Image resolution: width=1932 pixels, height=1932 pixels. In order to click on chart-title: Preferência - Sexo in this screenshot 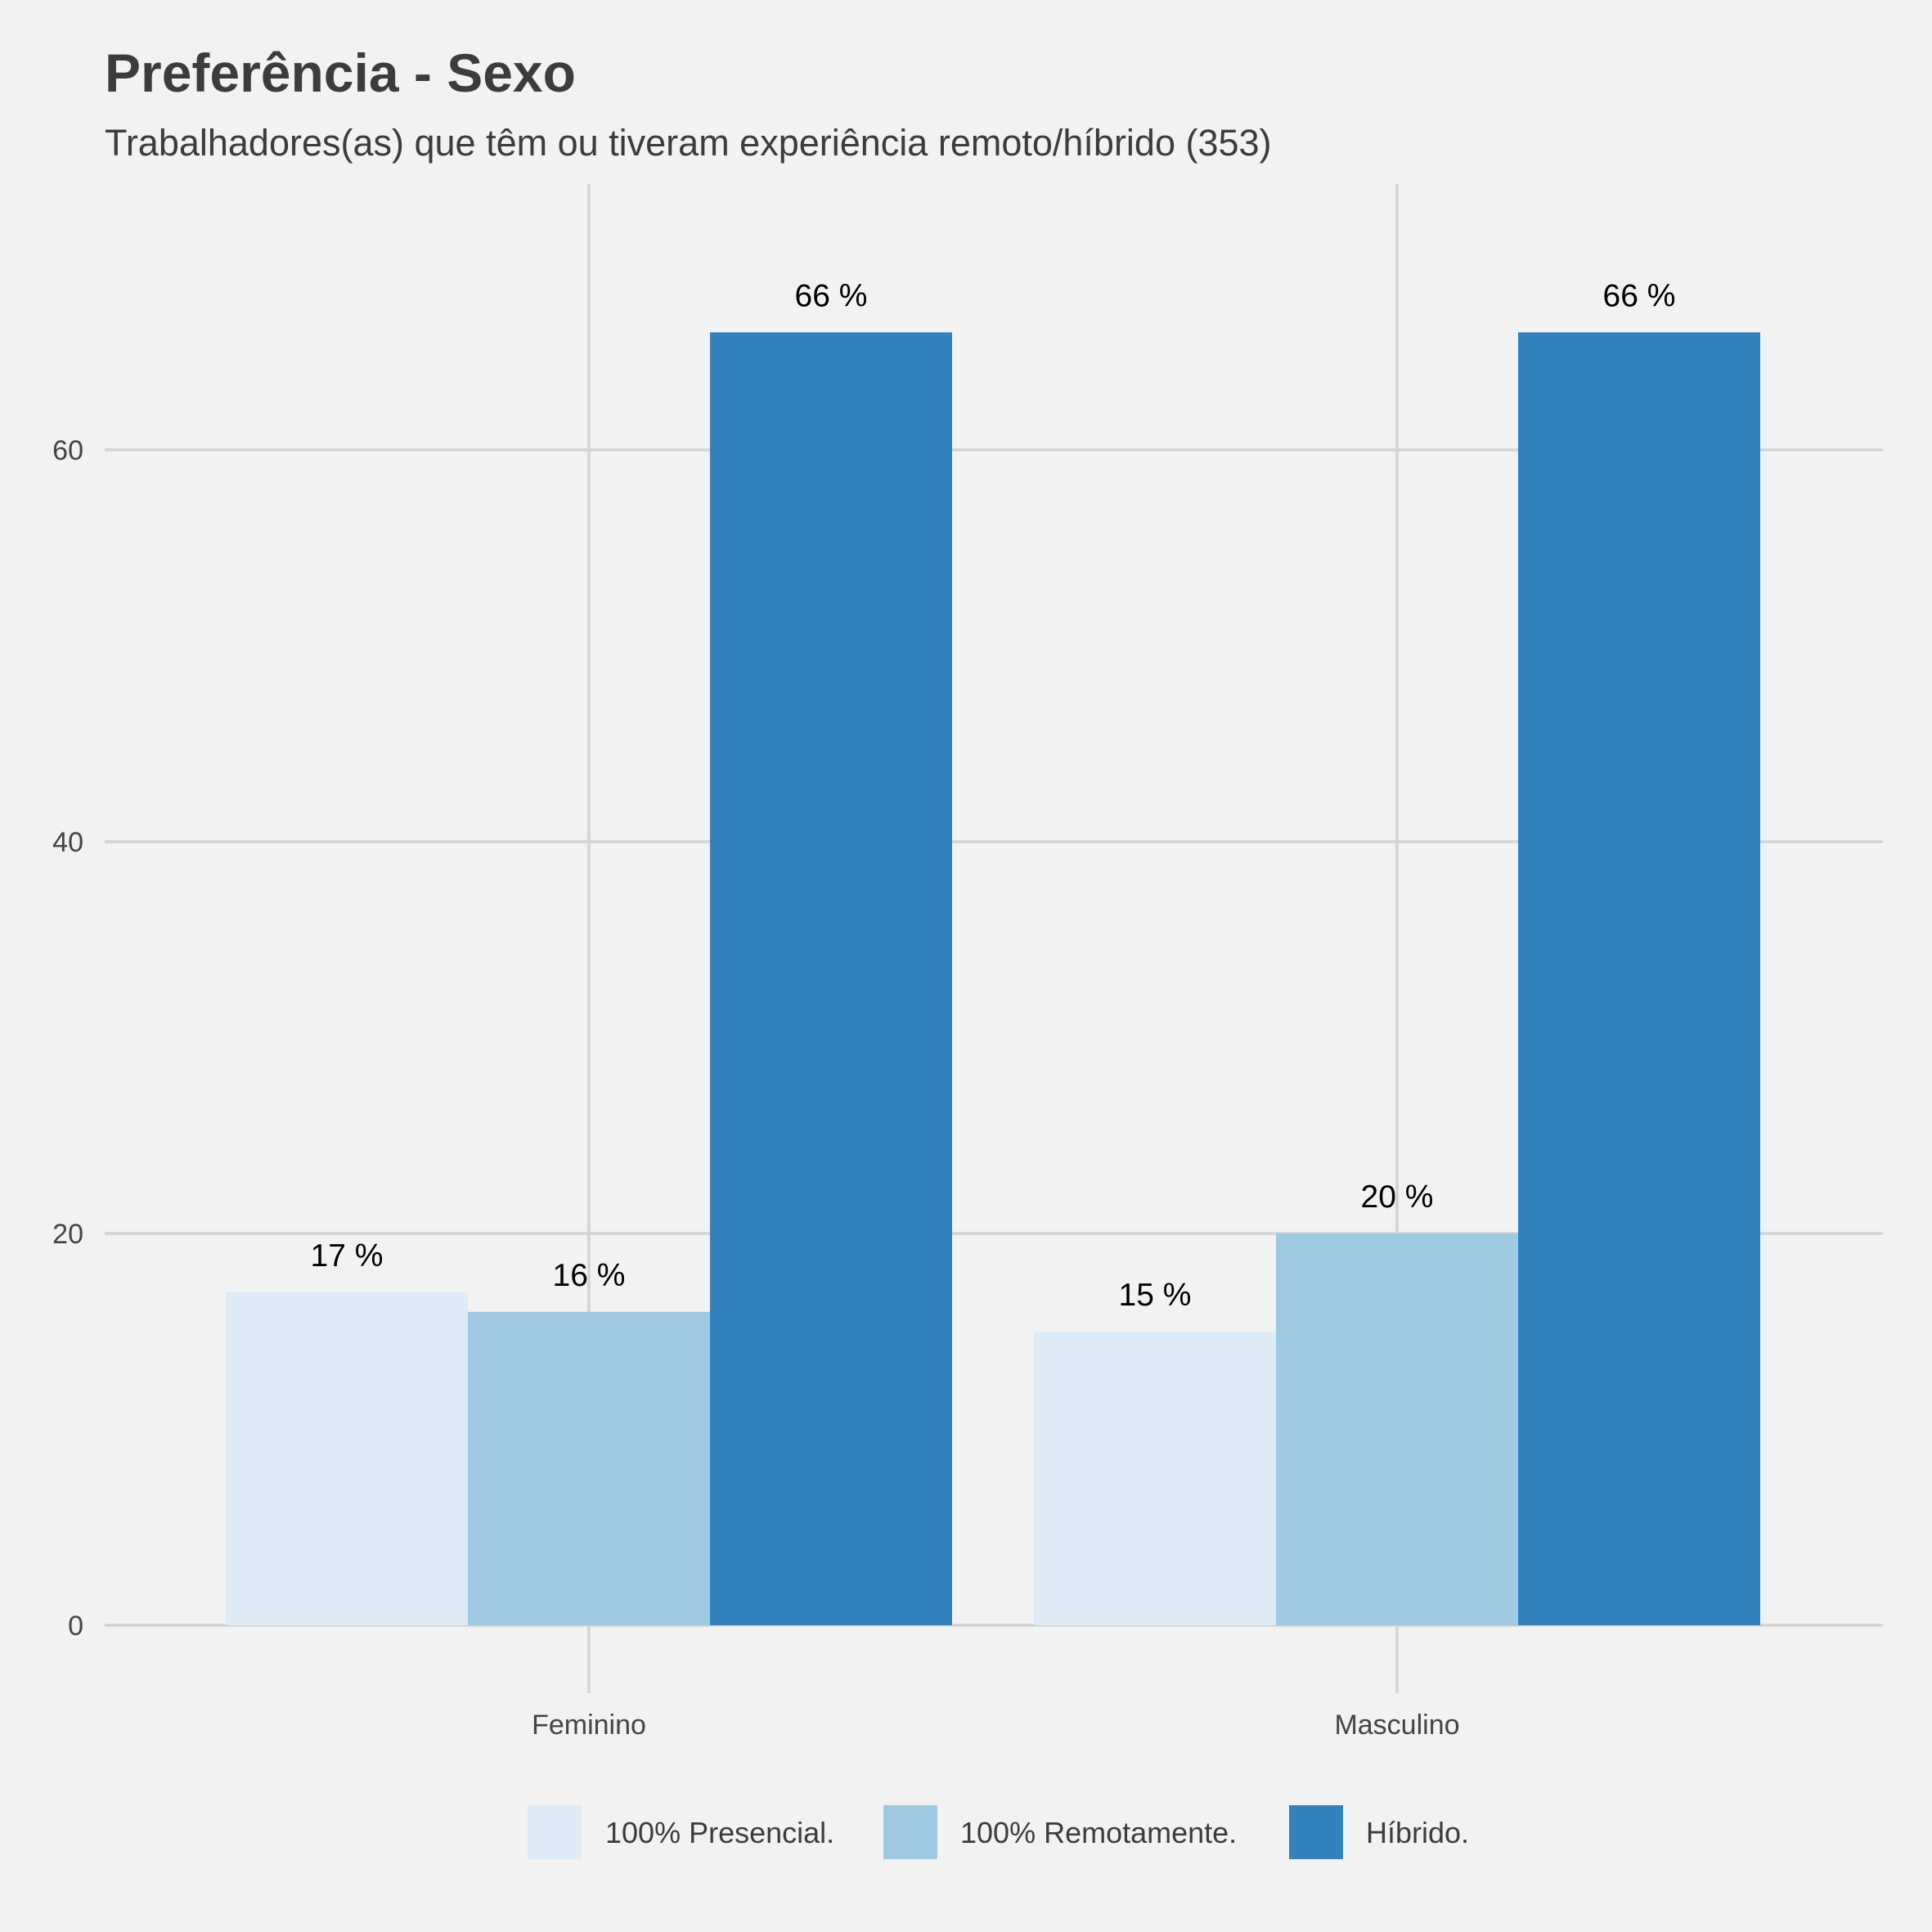, I will do `click(340, 73)`.